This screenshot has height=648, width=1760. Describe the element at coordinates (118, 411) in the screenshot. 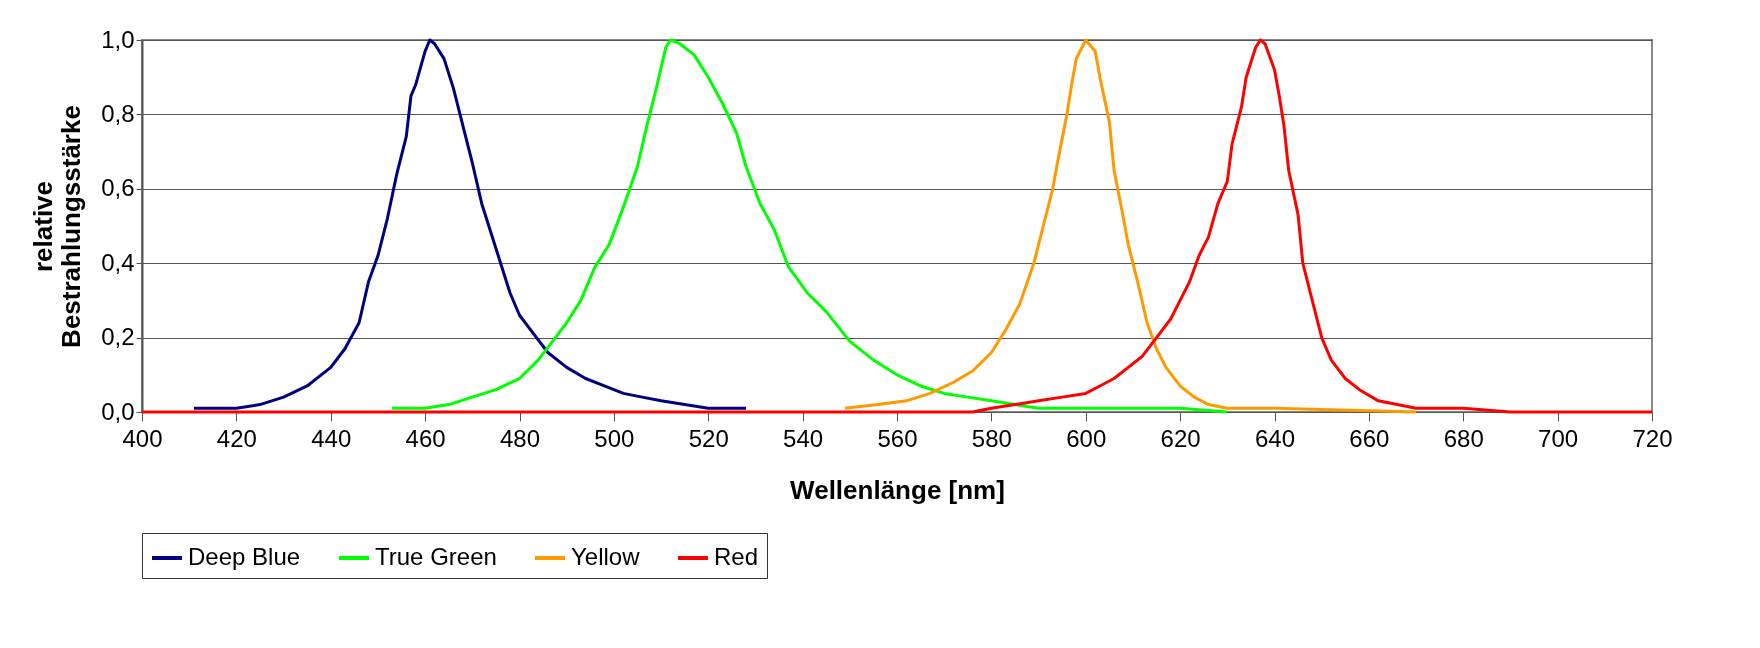

I see `y-tick-label: 0,0` at that location.